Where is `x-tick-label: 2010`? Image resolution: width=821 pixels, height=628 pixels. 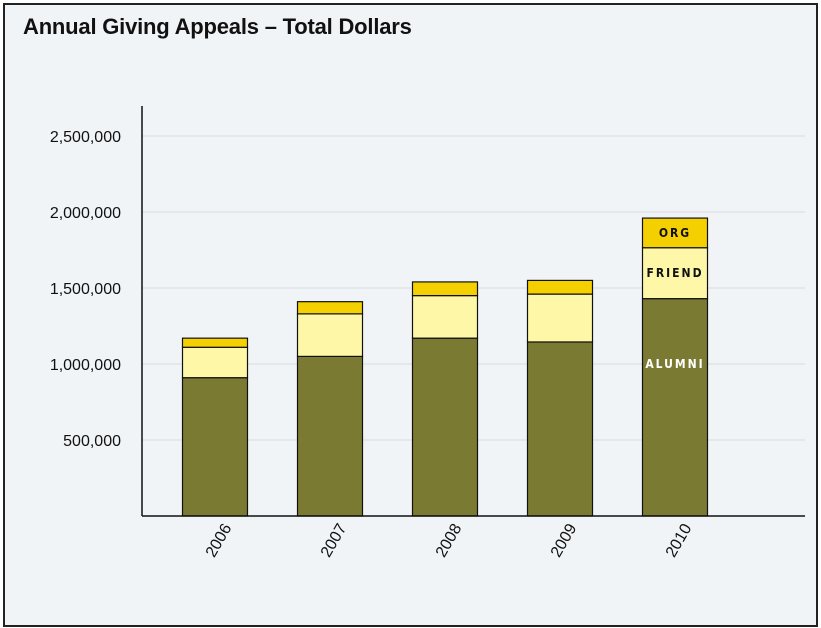 x-tick-label: 2010 is located at coordinates (679, 540).